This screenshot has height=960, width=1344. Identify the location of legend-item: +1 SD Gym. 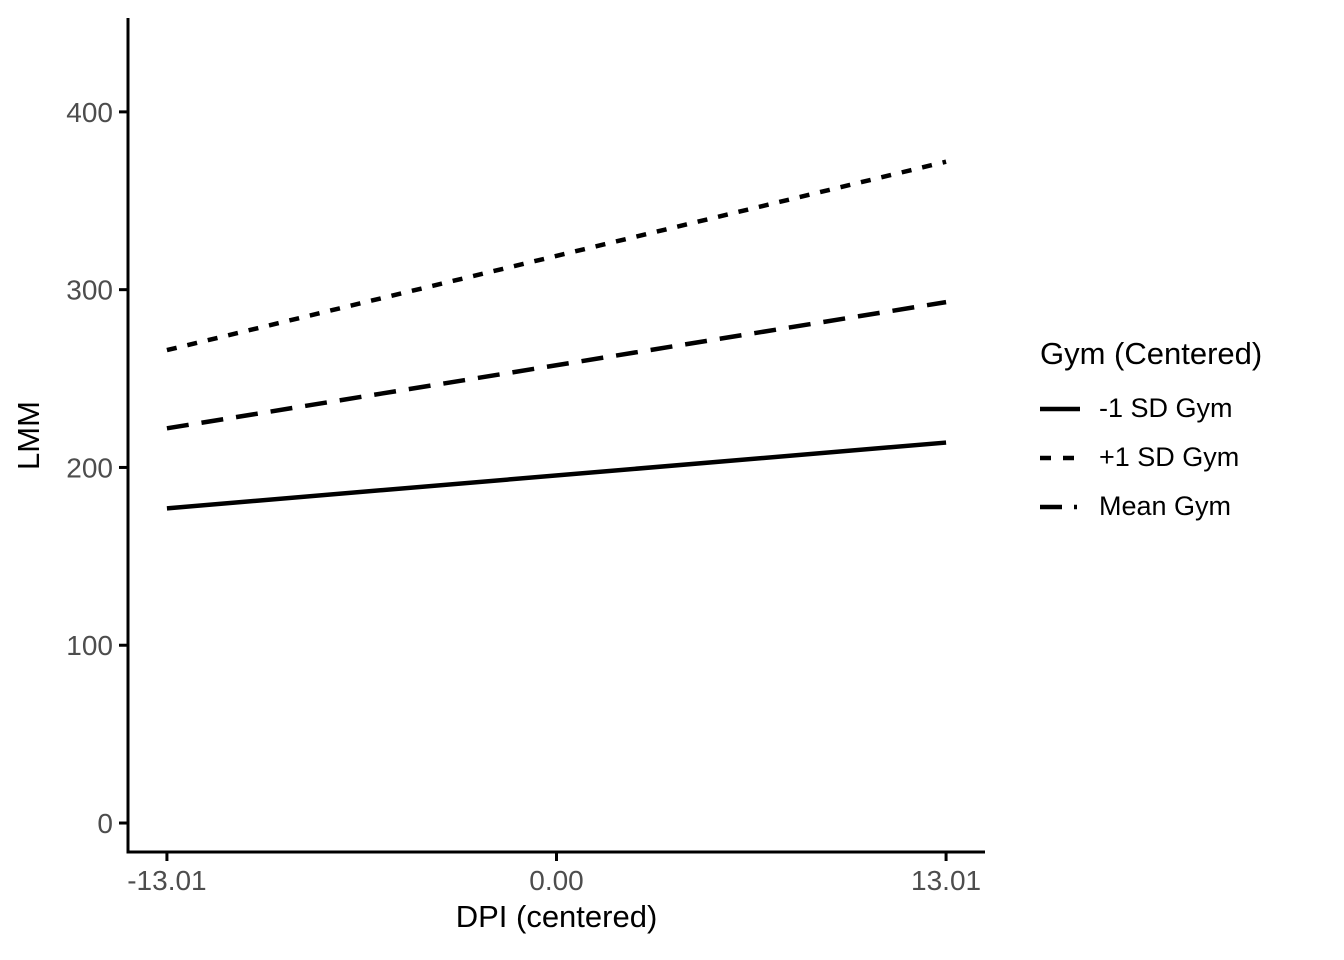
(1151, 458).